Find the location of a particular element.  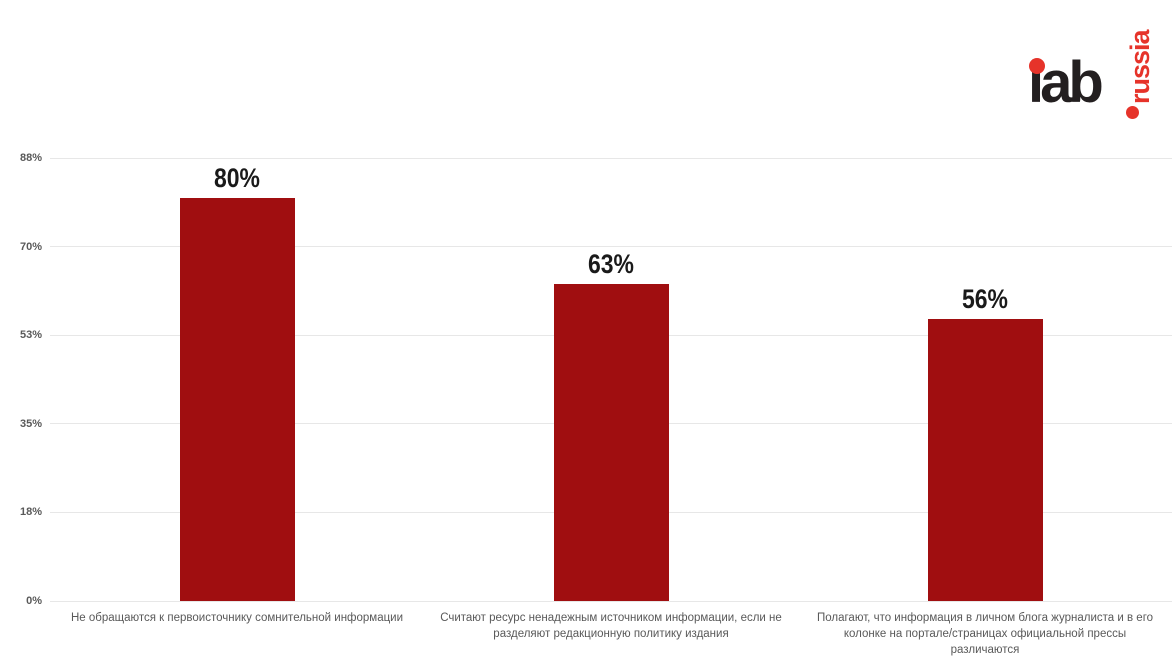

bar-value-label: 56% is located at coordinates (985, 299).